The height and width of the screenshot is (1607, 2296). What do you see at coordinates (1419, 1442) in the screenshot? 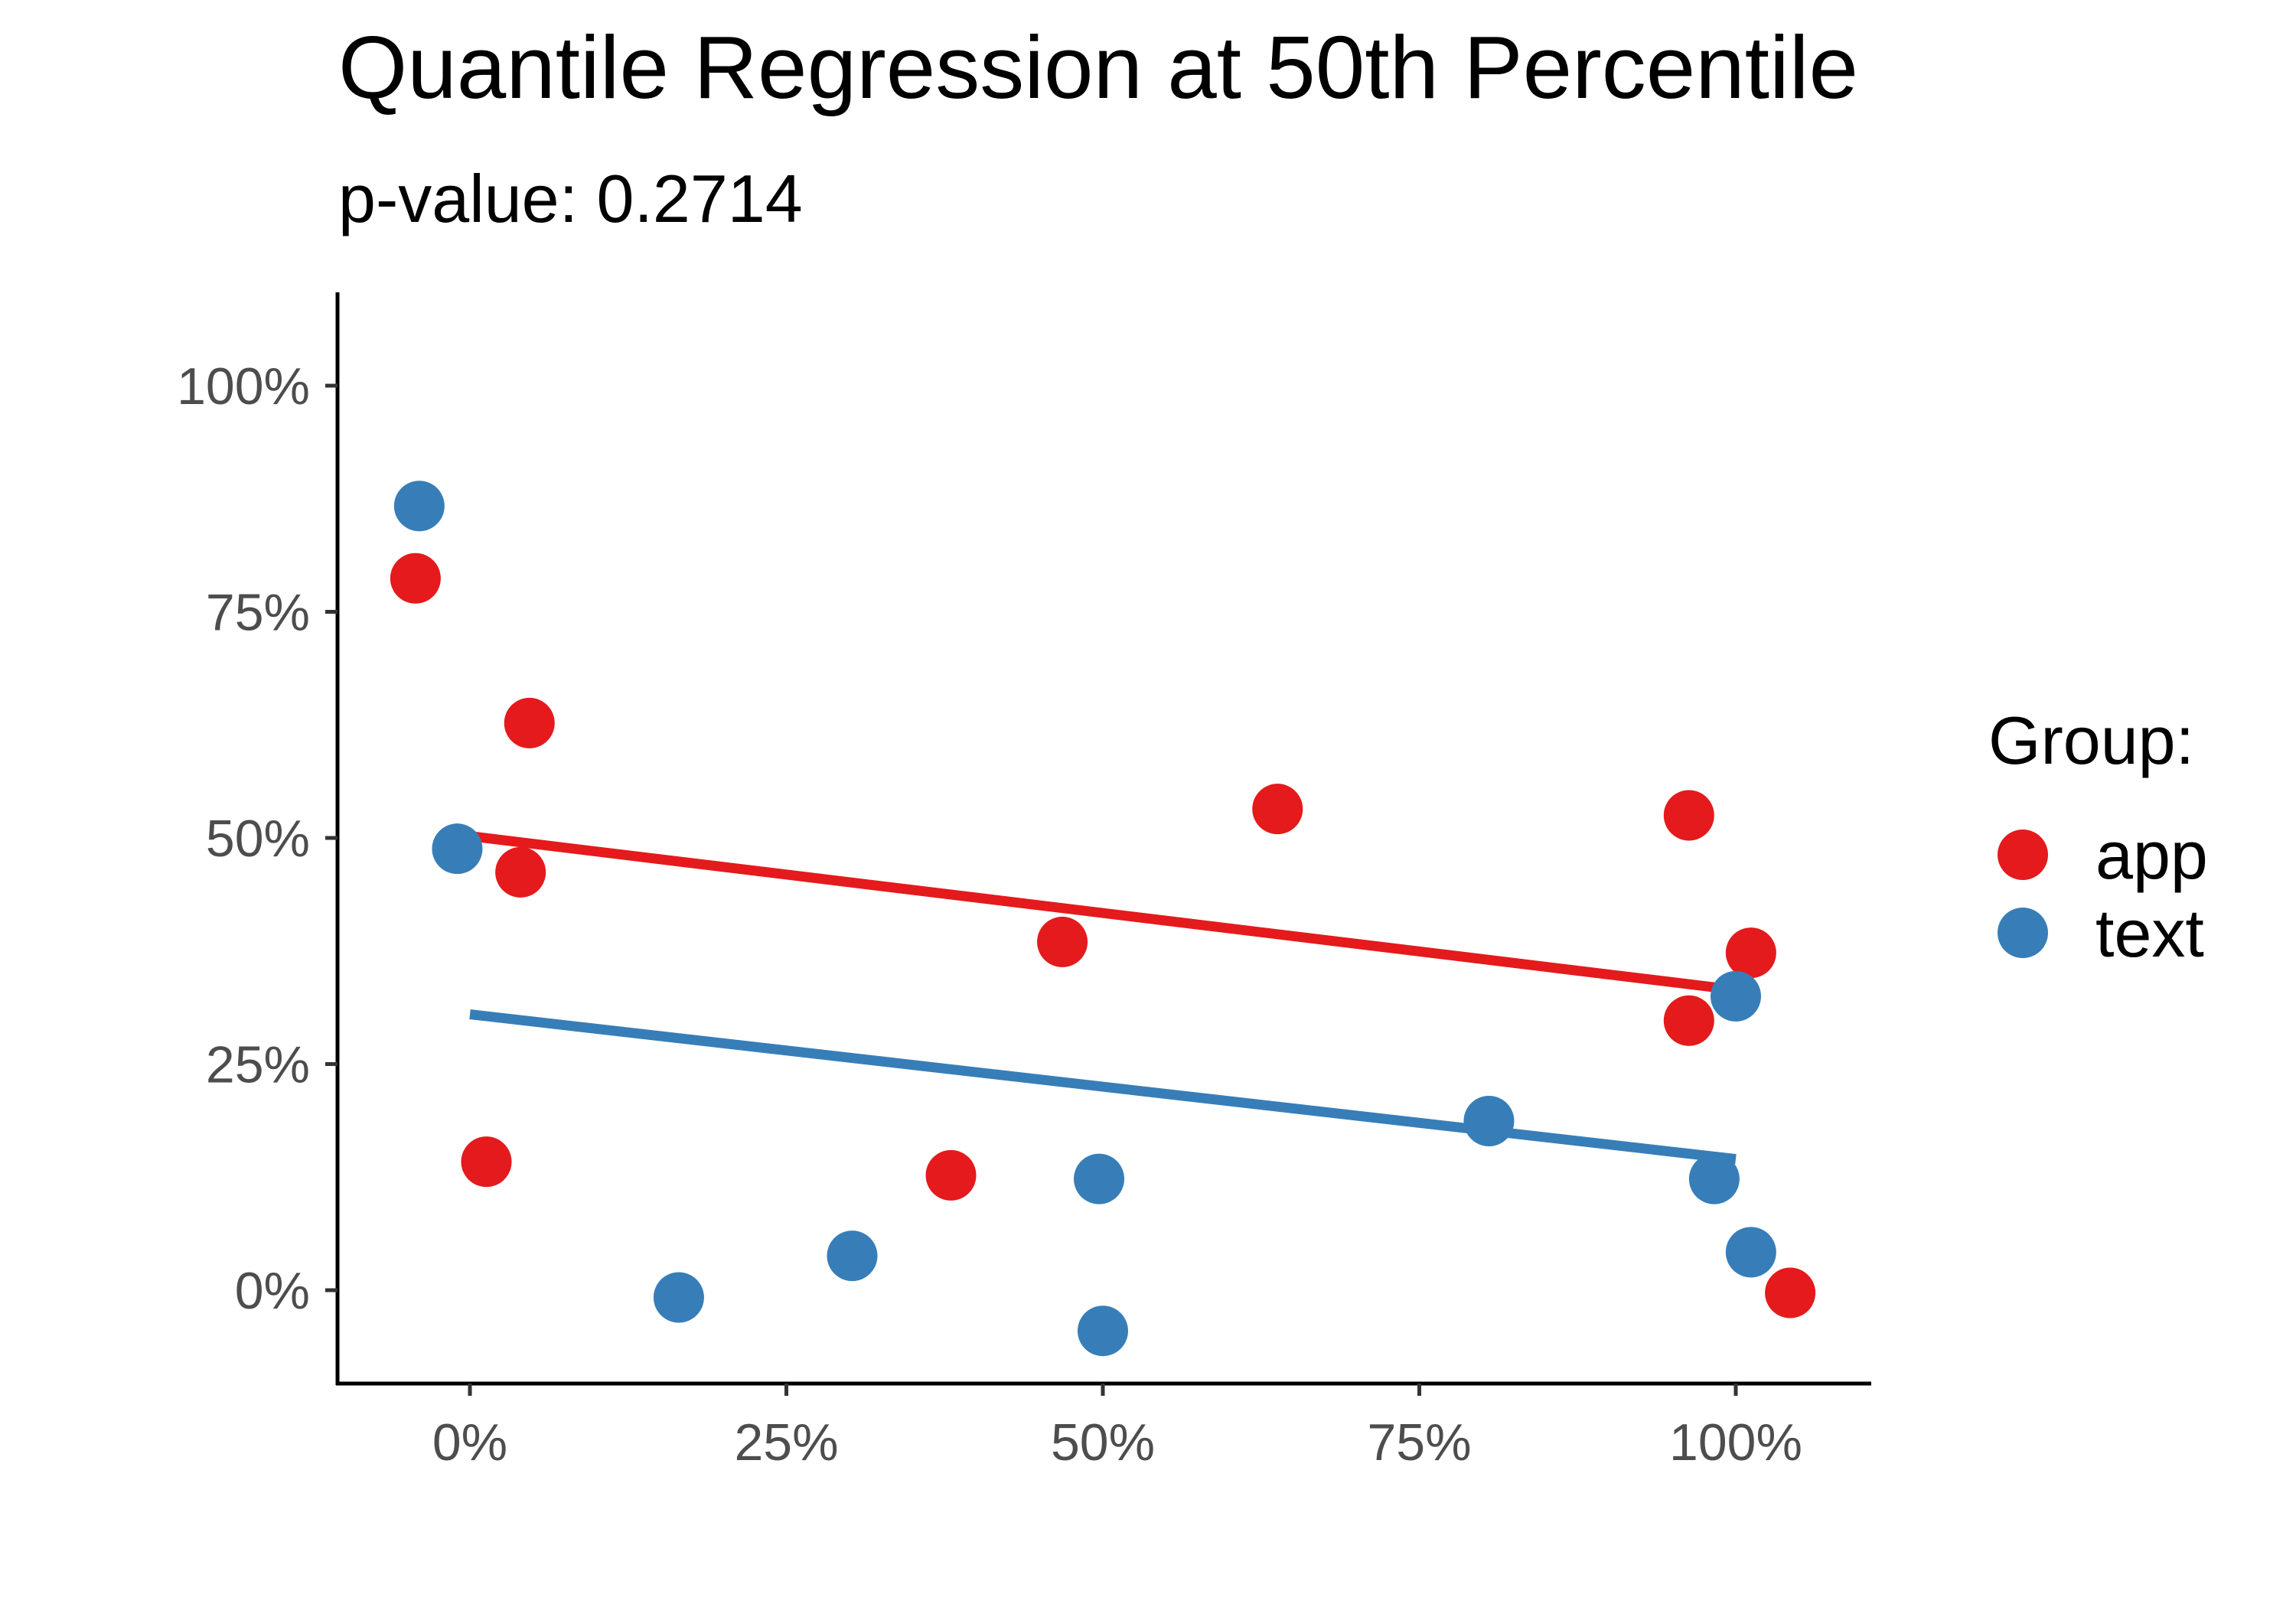
I see `x-tick-label-3: 75%` at bounding box center [1419, 1442].